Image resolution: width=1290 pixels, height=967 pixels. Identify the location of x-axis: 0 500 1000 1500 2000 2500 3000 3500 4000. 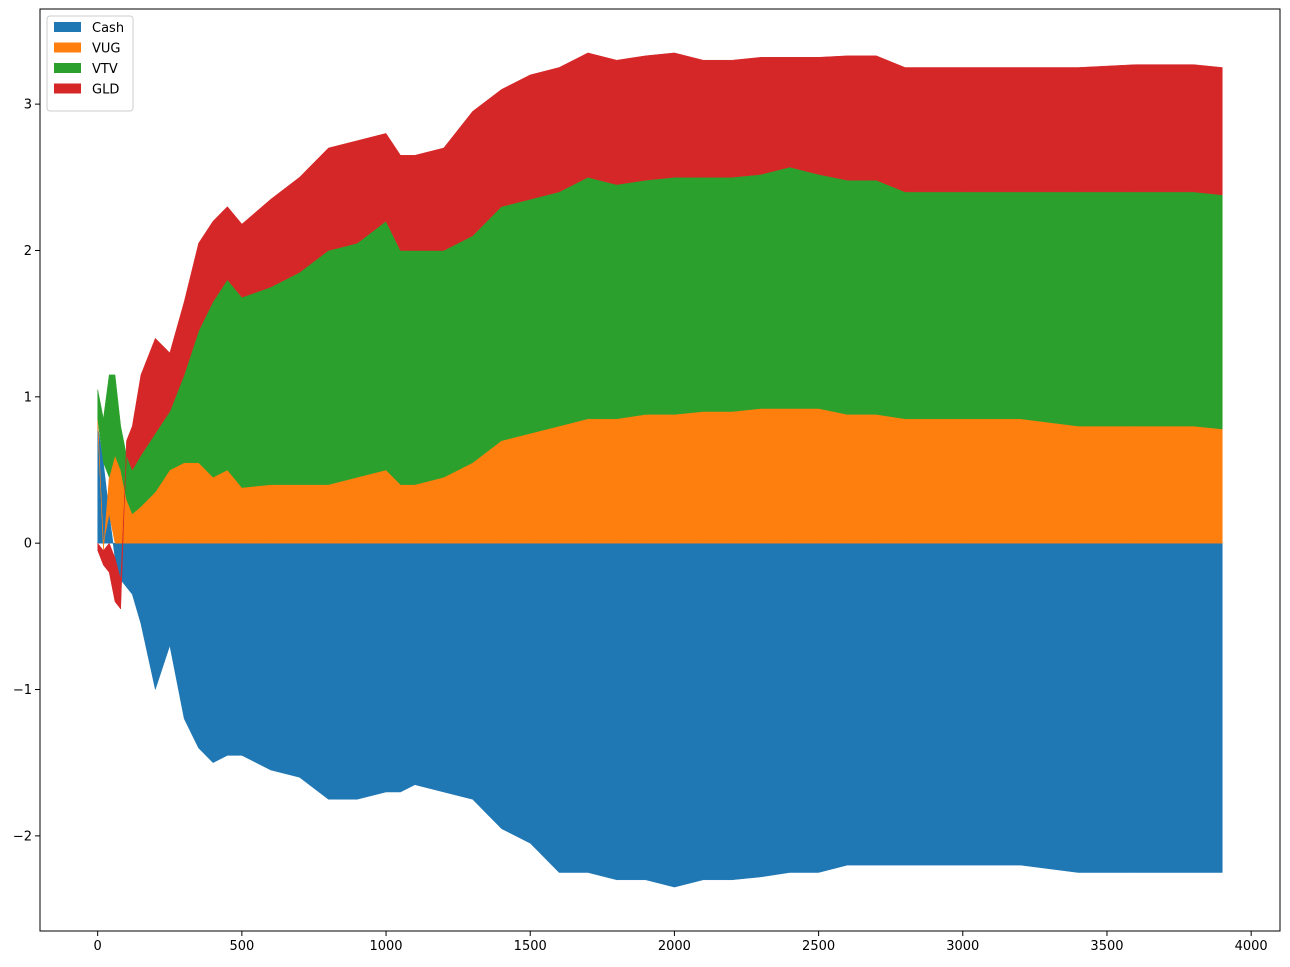
(681, 942).